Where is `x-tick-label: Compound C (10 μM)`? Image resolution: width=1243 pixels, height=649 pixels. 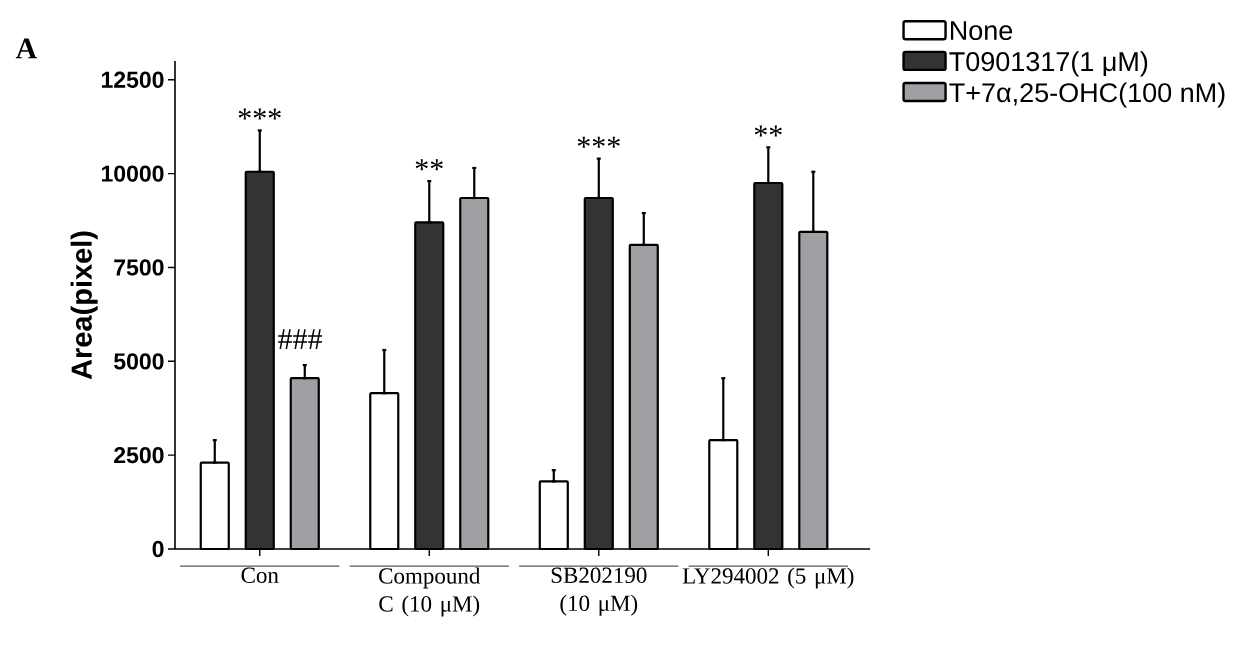
x-tick-label: Compound C (10 μM) is located at coordinates (430, 592).